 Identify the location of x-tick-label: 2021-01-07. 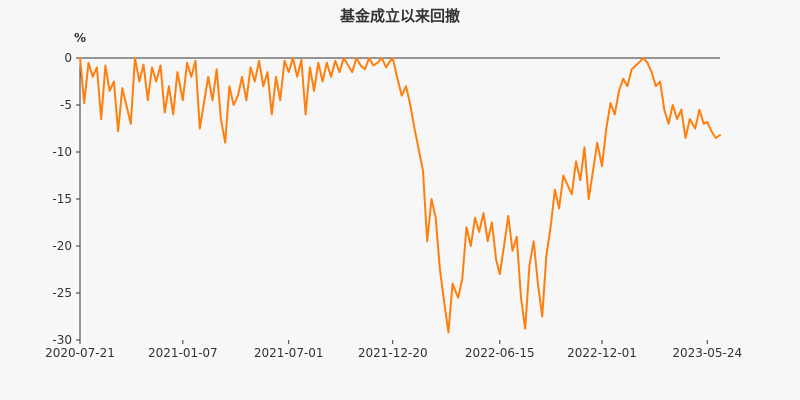
(183, 353).